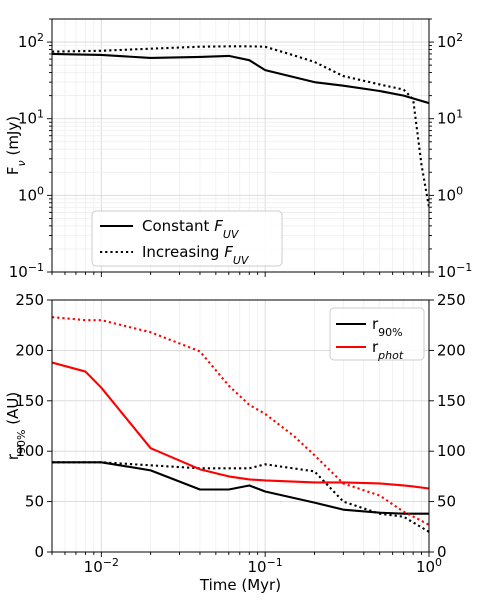  I want to click on legend-box, so click(187, 238).